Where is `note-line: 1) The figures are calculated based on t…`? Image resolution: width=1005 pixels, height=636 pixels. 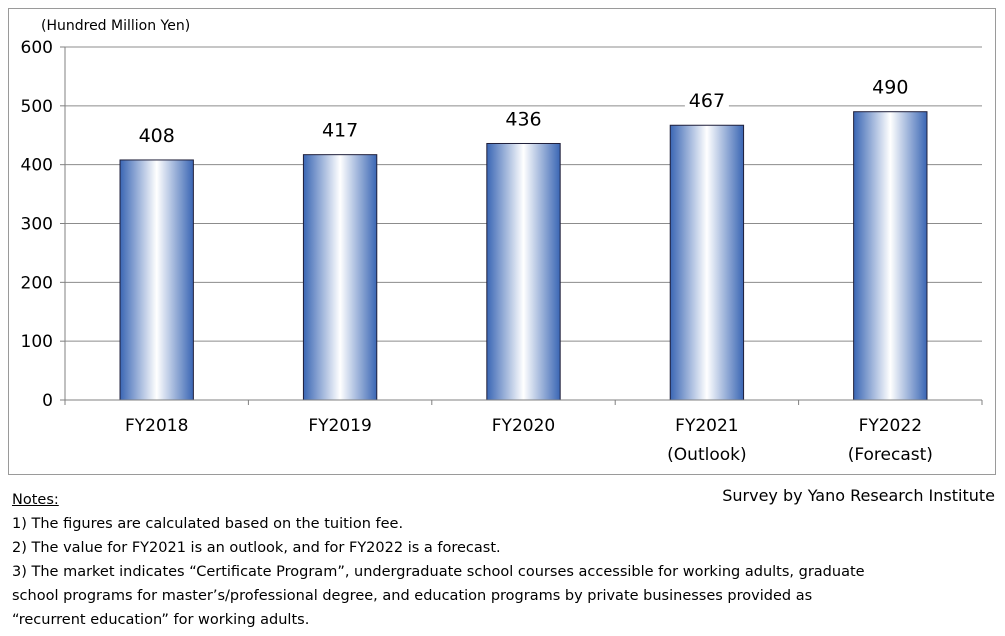 note-line: 1) The figures are calculated based on t… is located at coordinates (208, 524).